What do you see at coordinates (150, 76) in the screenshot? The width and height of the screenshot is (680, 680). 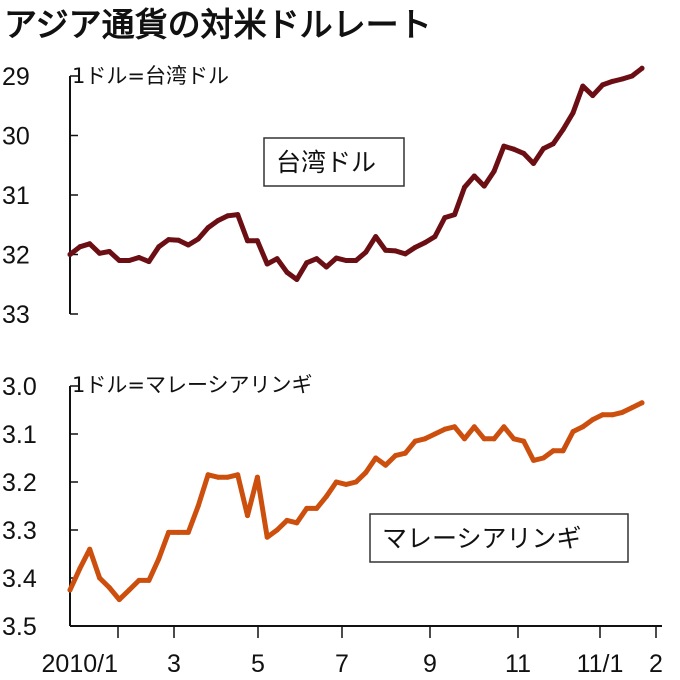 I see `twd-unit-label: 1ドル=台湾ドル` at bounding box center [150, 76].